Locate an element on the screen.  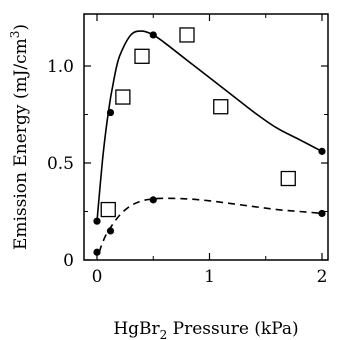
y-tick-label: 0 is located at coordinates (68, 261).